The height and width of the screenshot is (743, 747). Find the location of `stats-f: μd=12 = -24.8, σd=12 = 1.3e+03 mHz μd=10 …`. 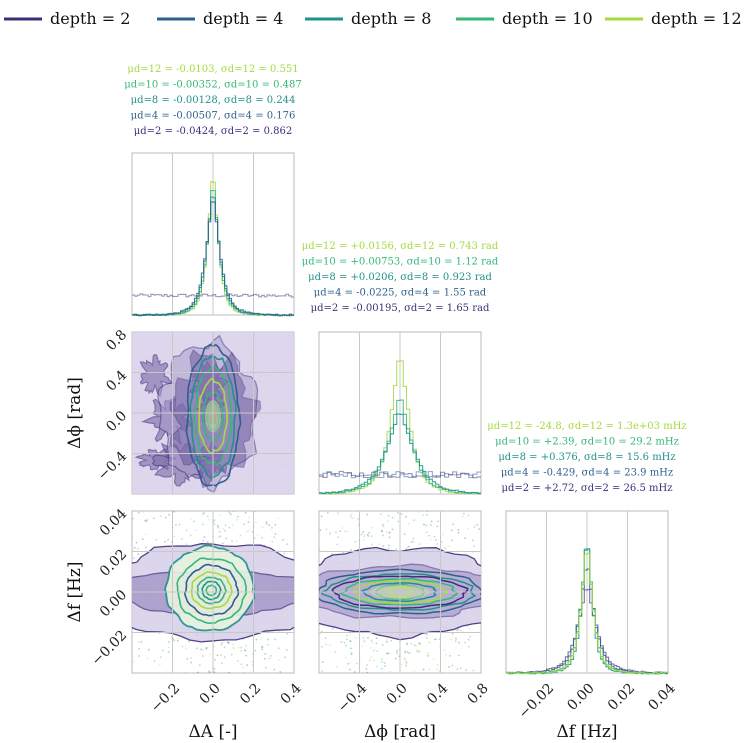

stats-f: μd=12 = -24.8, σd=12 = 1.3e+03 mHz μd=10 … is located at coordinates (586, 457).